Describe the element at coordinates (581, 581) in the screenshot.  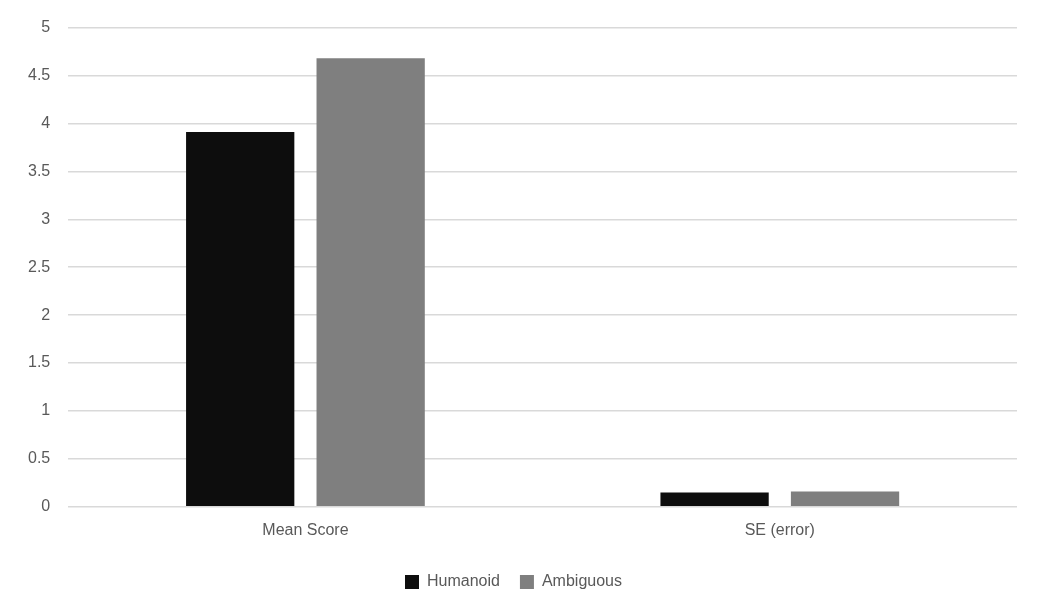
I see `legend-label: Ambiguous` at that location.